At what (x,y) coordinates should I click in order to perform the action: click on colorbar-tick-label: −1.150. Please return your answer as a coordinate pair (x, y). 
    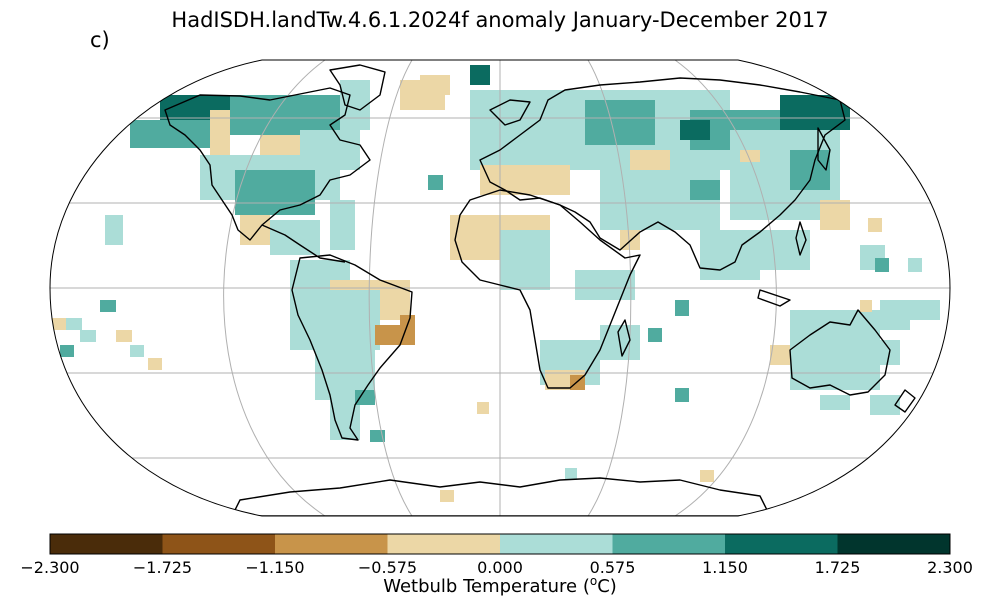
    Looking at the image, I should click on (275, 567).